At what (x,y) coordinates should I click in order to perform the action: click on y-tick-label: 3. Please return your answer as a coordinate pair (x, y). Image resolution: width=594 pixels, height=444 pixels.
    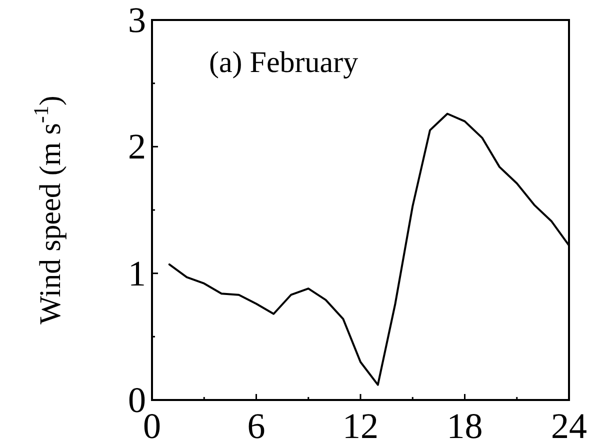
    Looking at the image, I should click on (137, 20).